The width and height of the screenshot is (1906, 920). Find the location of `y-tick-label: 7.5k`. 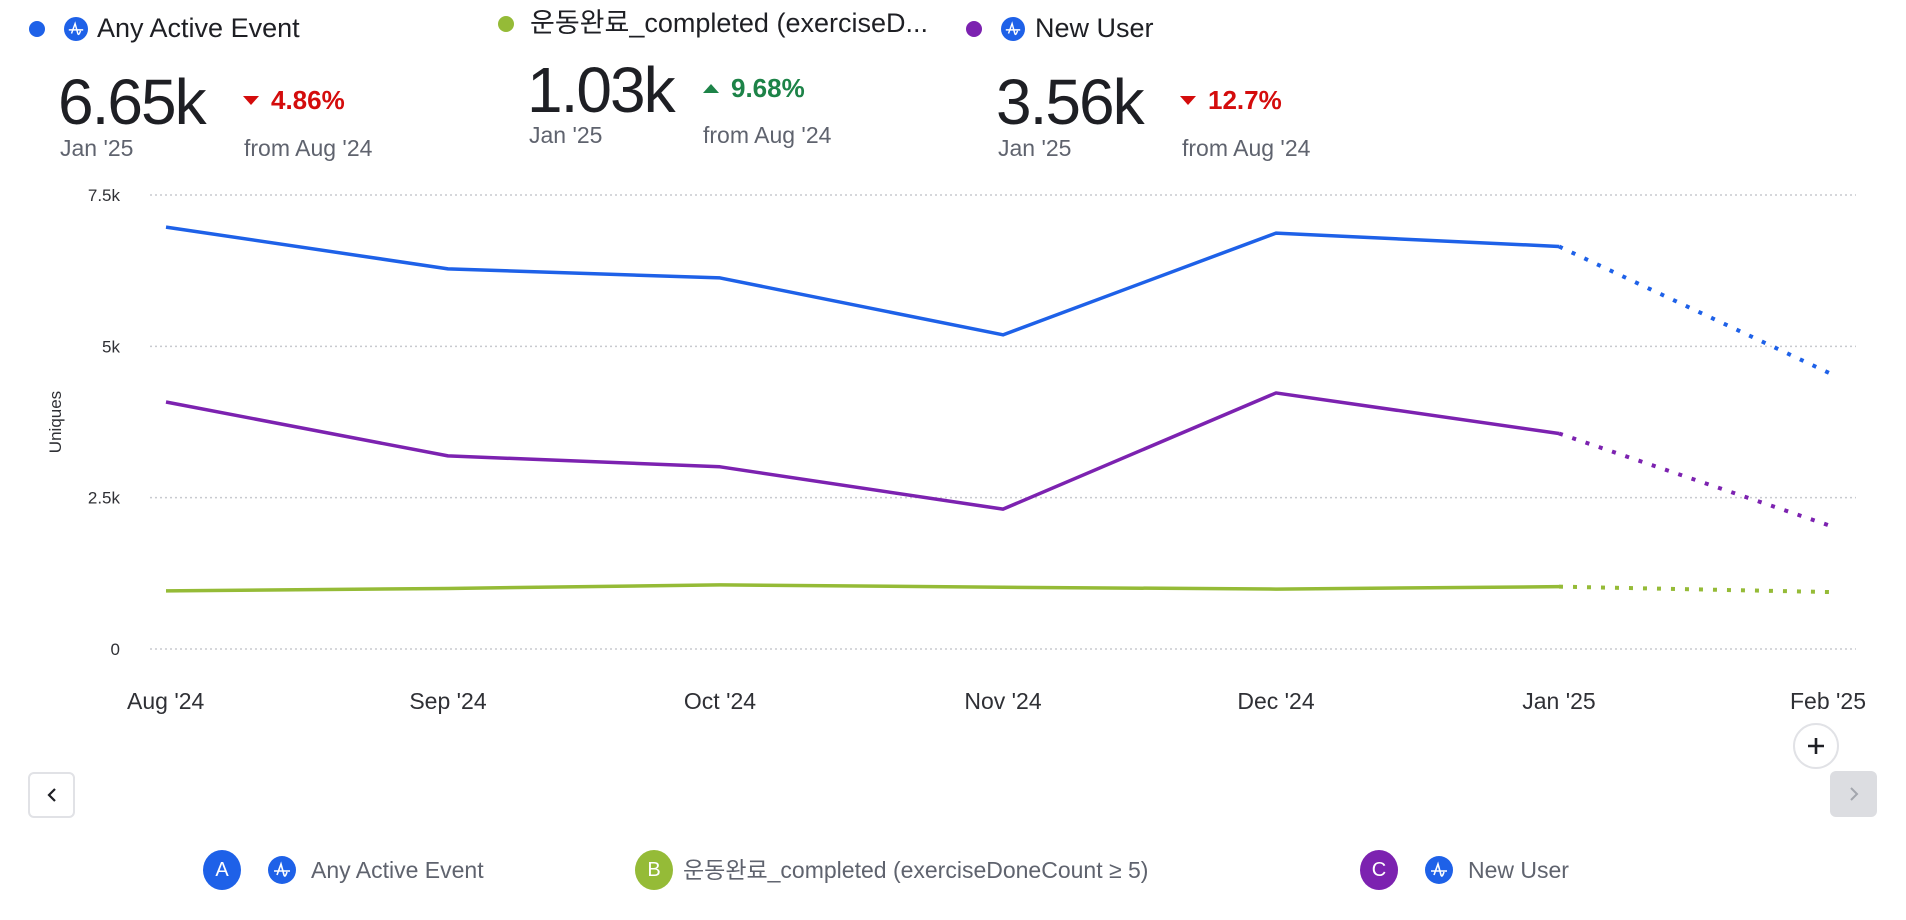

y-tick-label: 7.5k is located at coordinates (104, 195).